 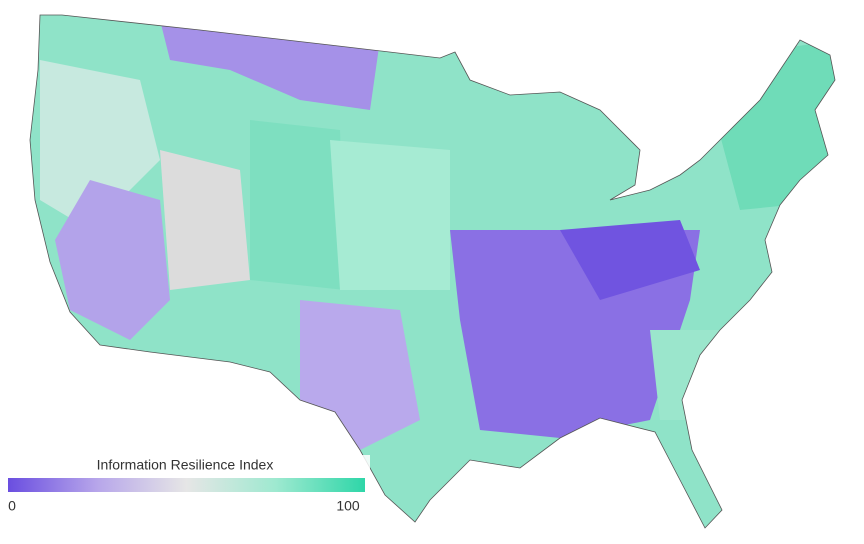 I want to click on region-basin, so click(x=205, y=220).